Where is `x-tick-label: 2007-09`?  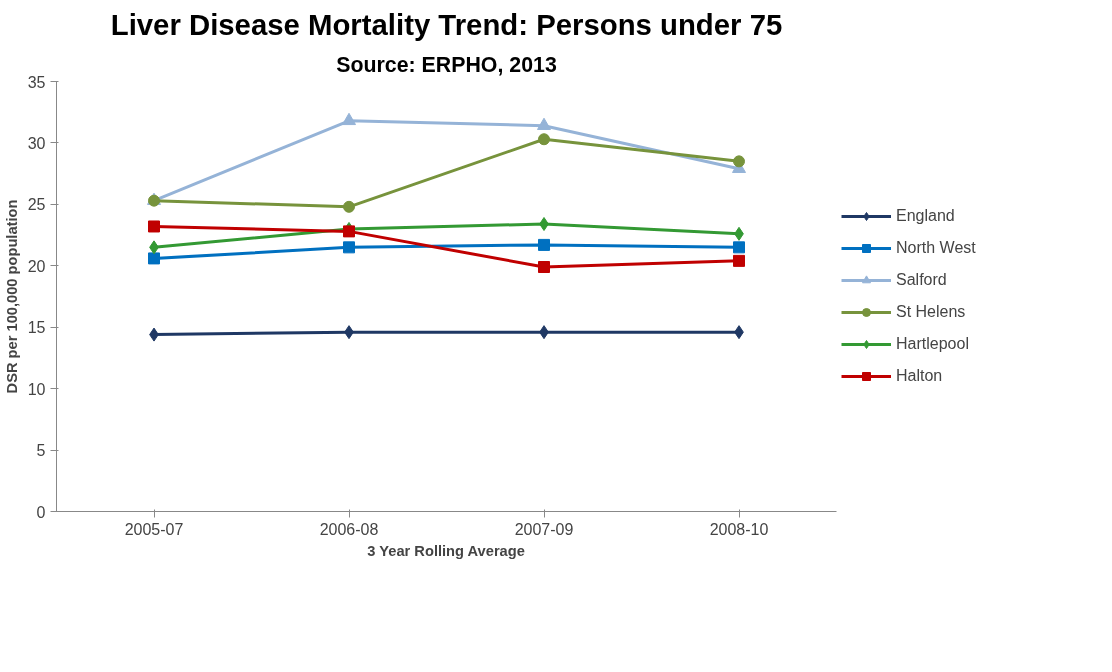 x-tick-label: 2007-09 is located at coordinates (544, 529).